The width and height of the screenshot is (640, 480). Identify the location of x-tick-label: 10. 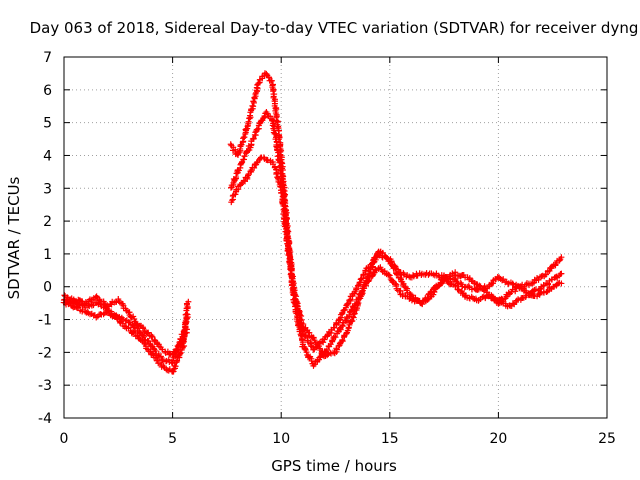
(281, 439).